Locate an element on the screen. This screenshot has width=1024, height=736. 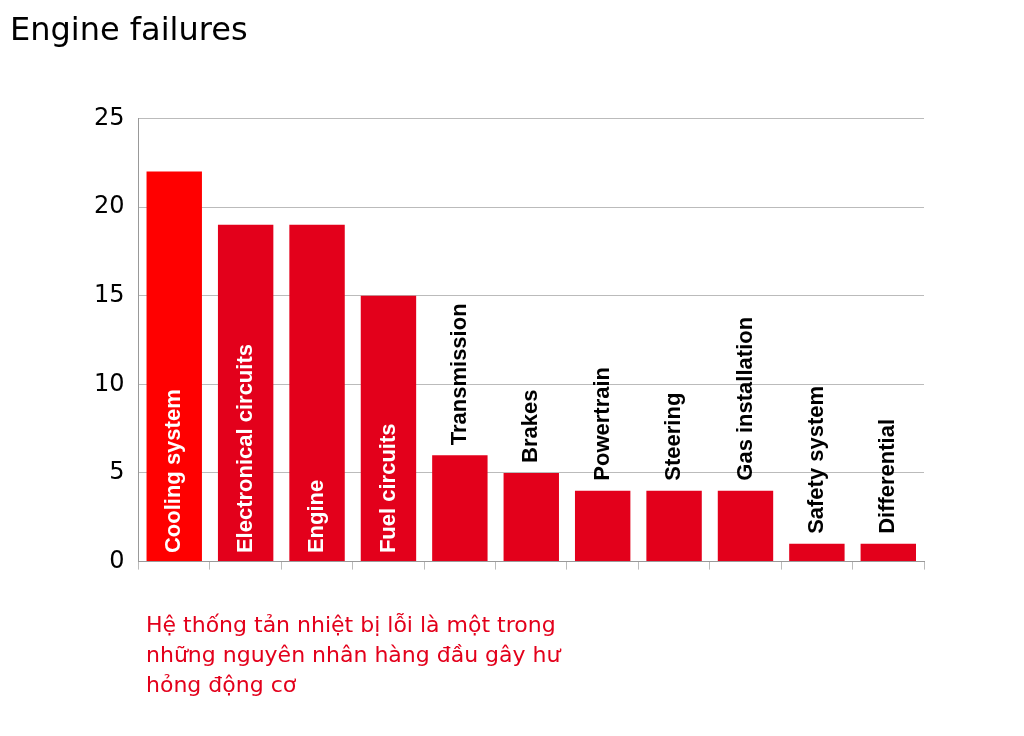
x-tick-label: Steering is located at coordinates (673, 436).